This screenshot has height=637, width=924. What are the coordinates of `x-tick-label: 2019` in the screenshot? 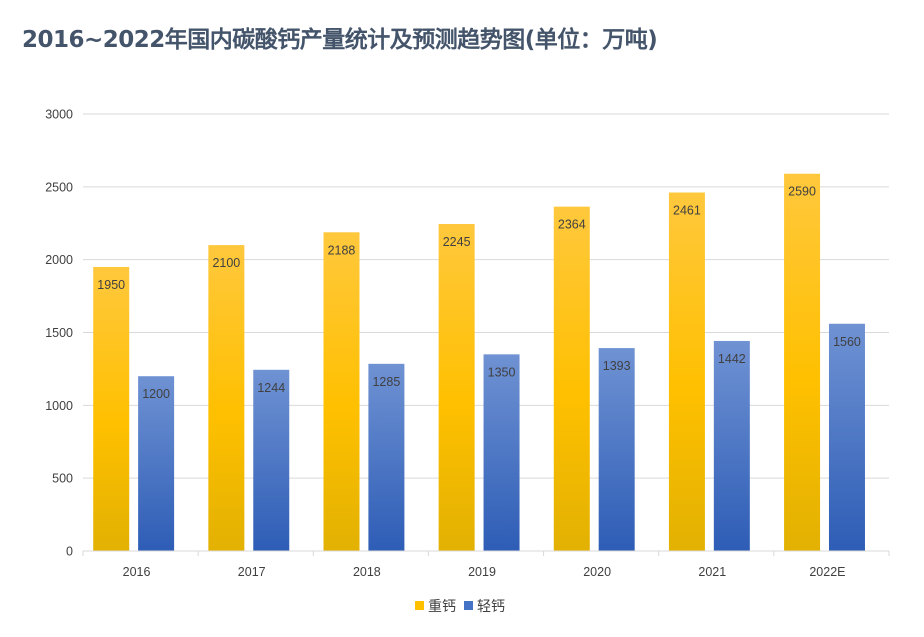 It's located at (482, 572).